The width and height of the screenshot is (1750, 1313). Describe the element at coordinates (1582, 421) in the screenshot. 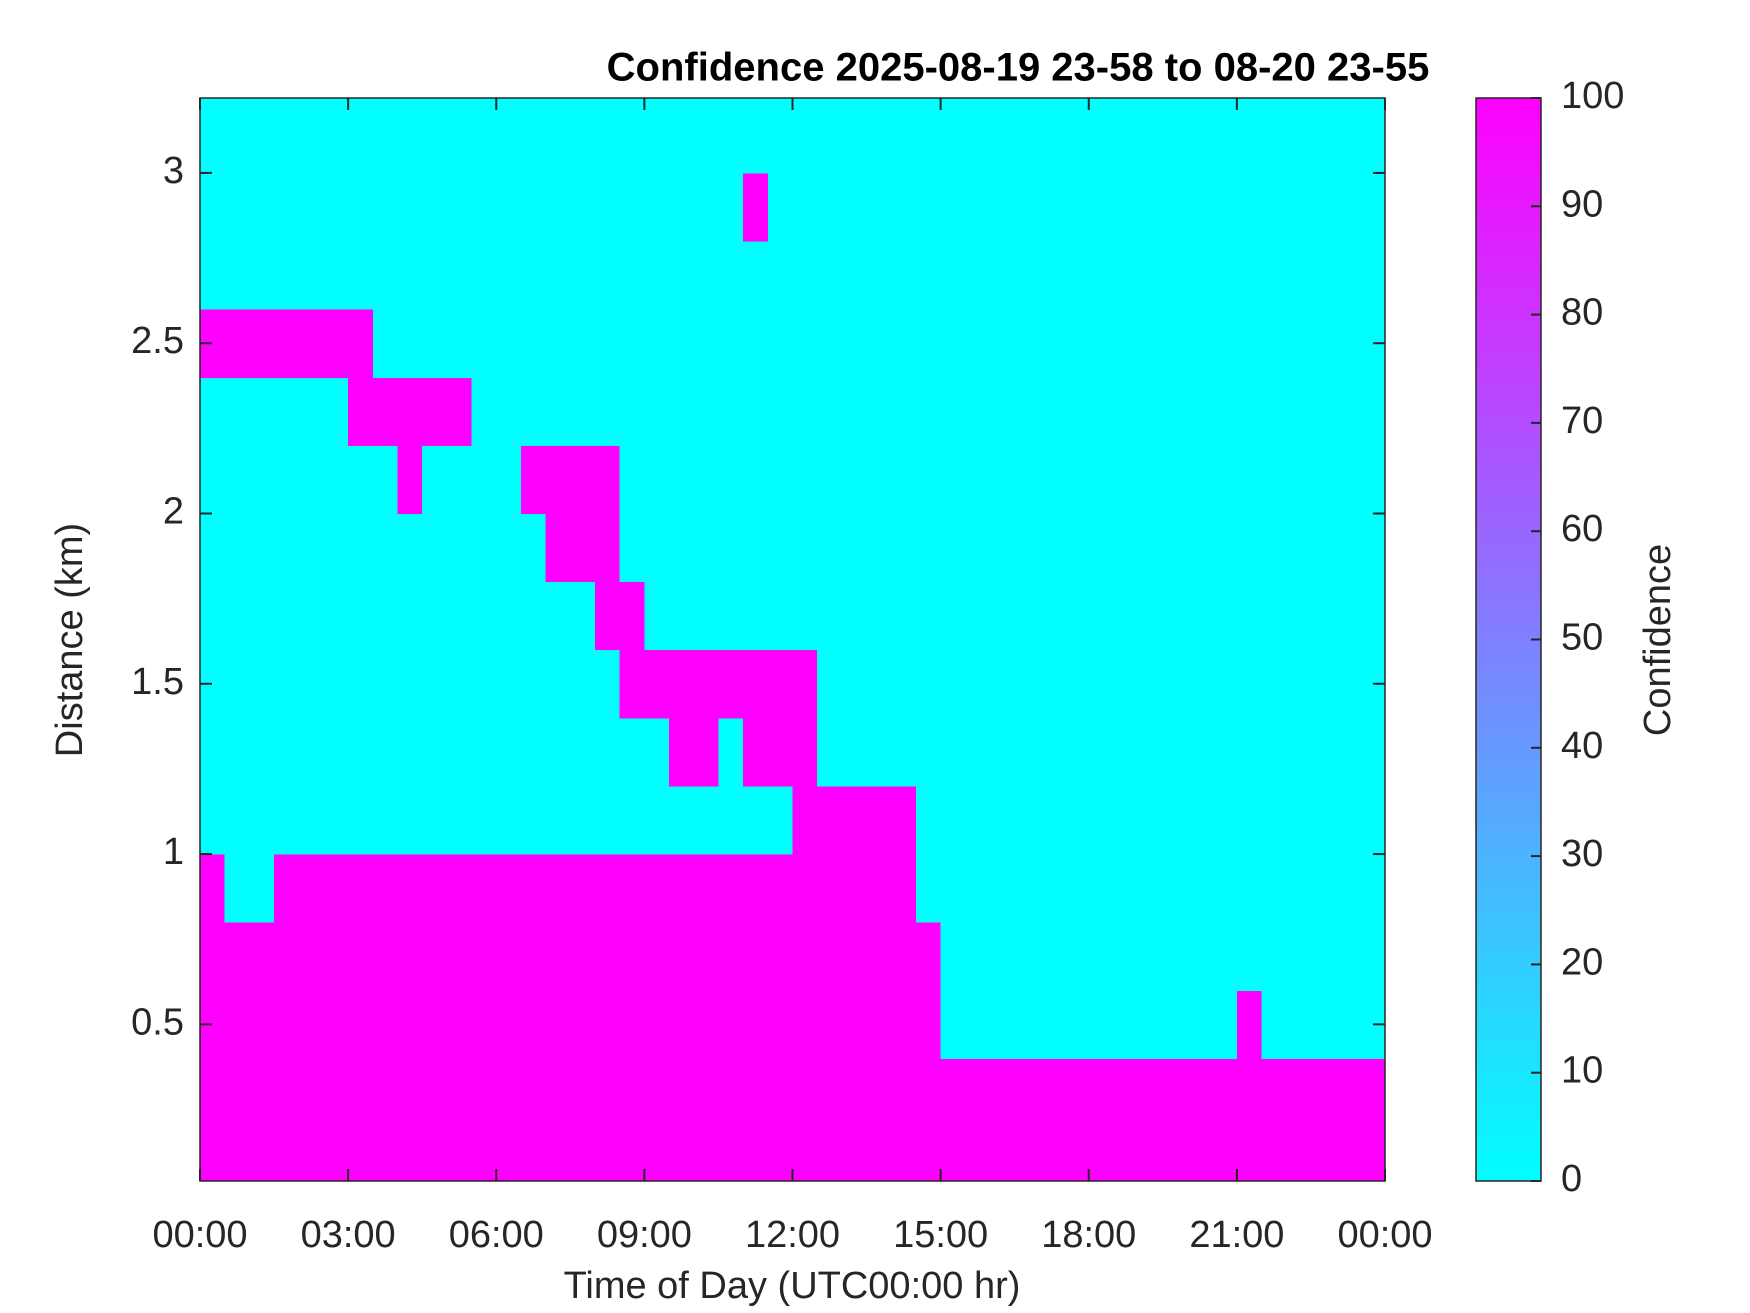

I see `colorbar-tick-label: 70` at that location.